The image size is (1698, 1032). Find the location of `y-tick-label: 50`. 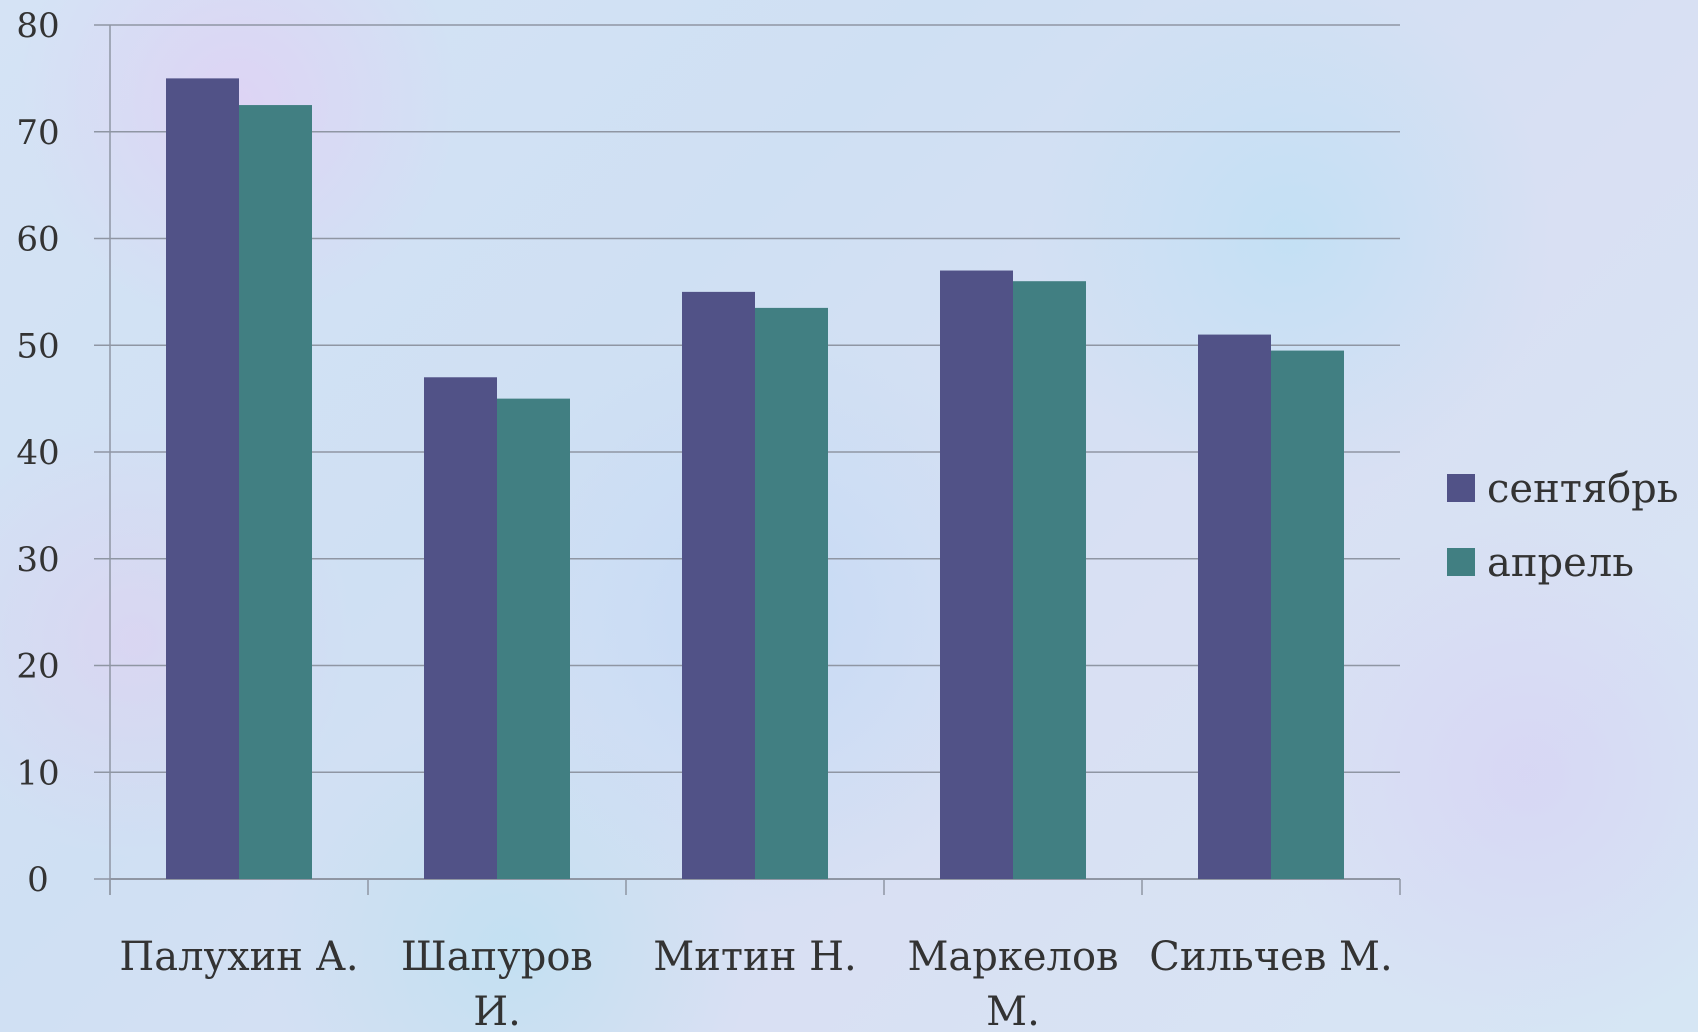

y-tick-label: 50 is located at coordinates (37, 346).